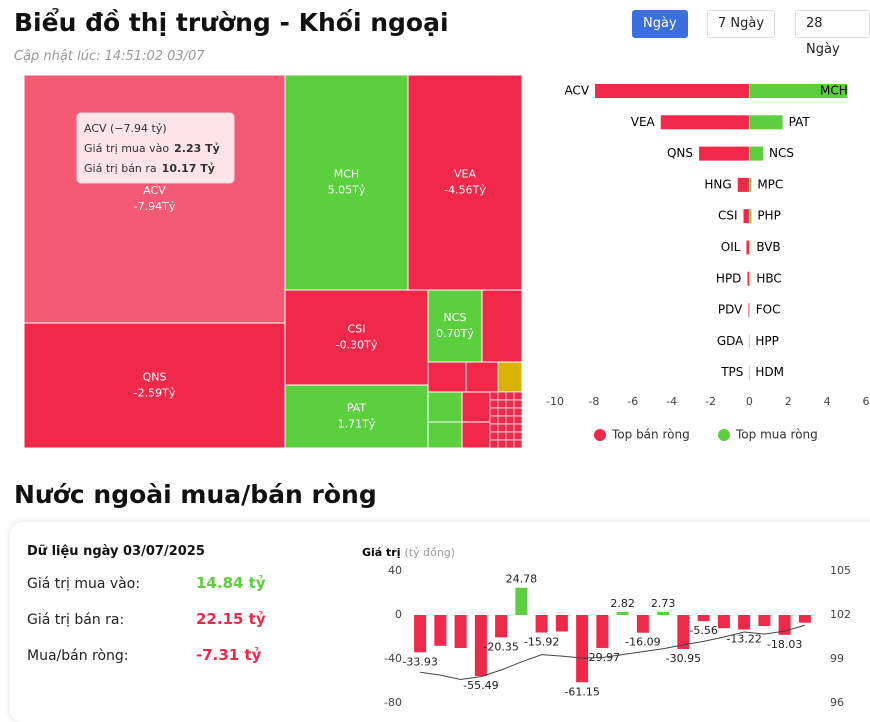 The width and height of the screenshot is (870, 722). Describe the element at coordinates (840, 614) in the screenshot. I see `y2-tick-label: 102` at that location.